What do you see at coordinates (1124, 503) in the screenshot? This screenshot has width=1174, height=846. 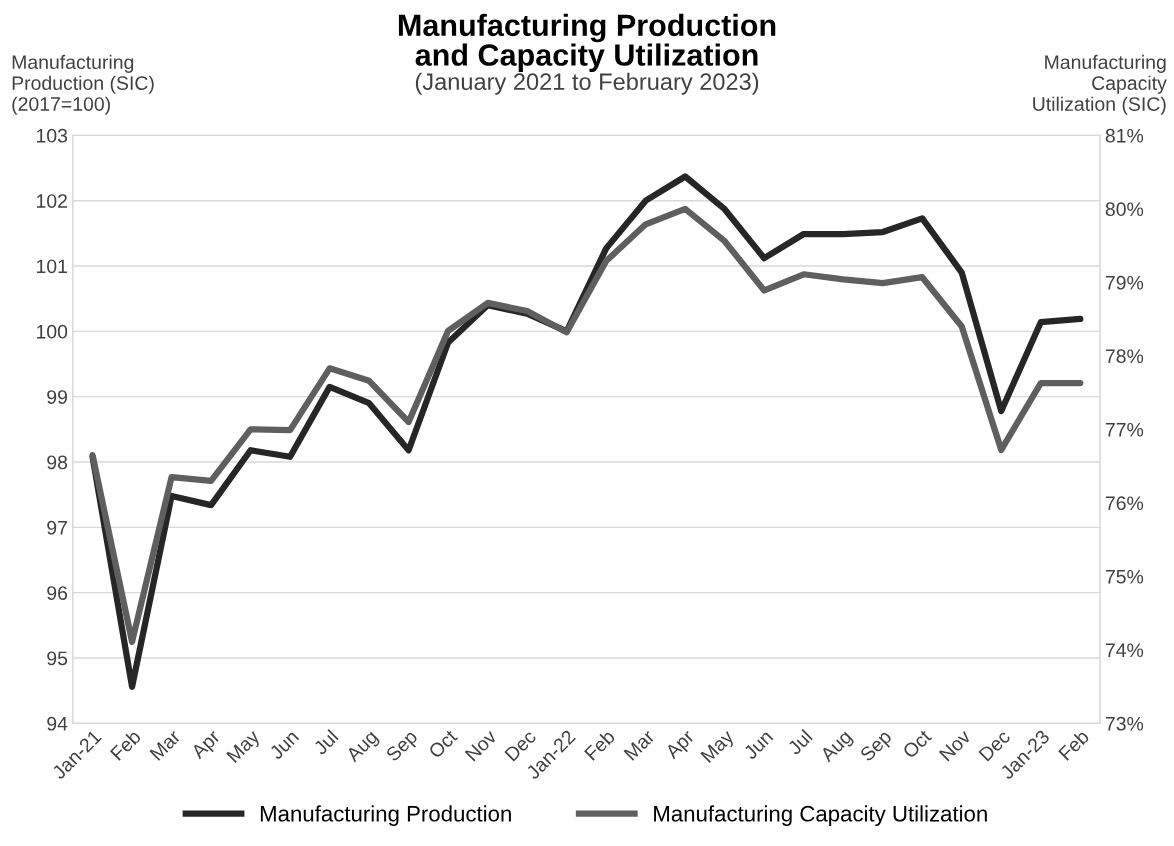 I see `y2-tick-label: 76%` at bounding box center [1124, 503].